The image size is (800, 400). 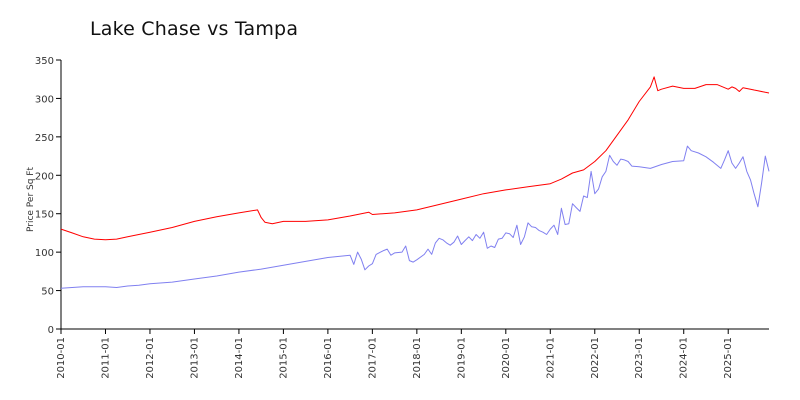 What do you see at coordinates (372, 358) in the screenshot?
I see `x-tick-label: 2017-01` at bounding box center [372, 358].